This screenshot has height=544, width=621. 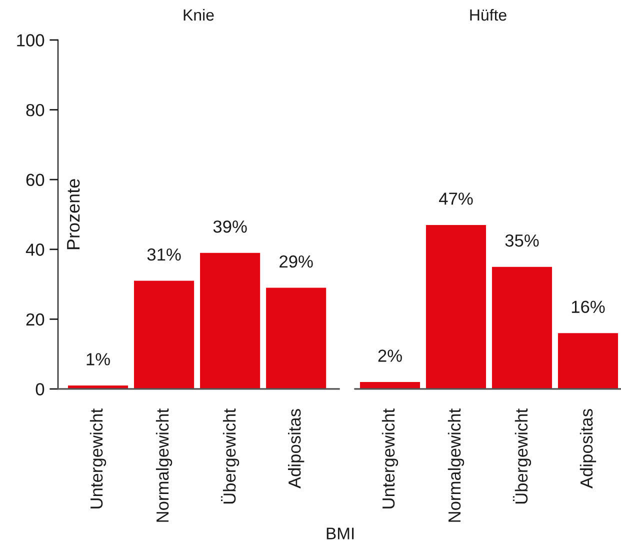 I want to click on y-tick-label: 60, so click(x=35, y=180).